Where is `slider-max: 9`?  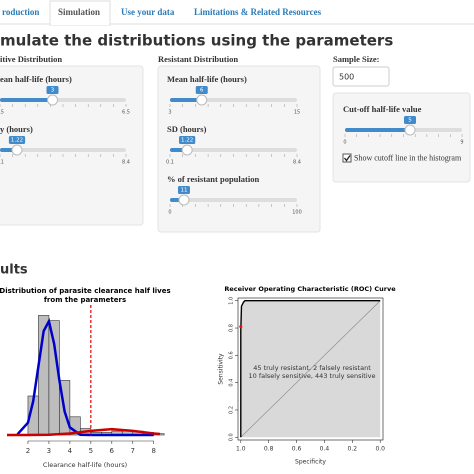 slider-max: 9 is located at coordinates (461, 143).